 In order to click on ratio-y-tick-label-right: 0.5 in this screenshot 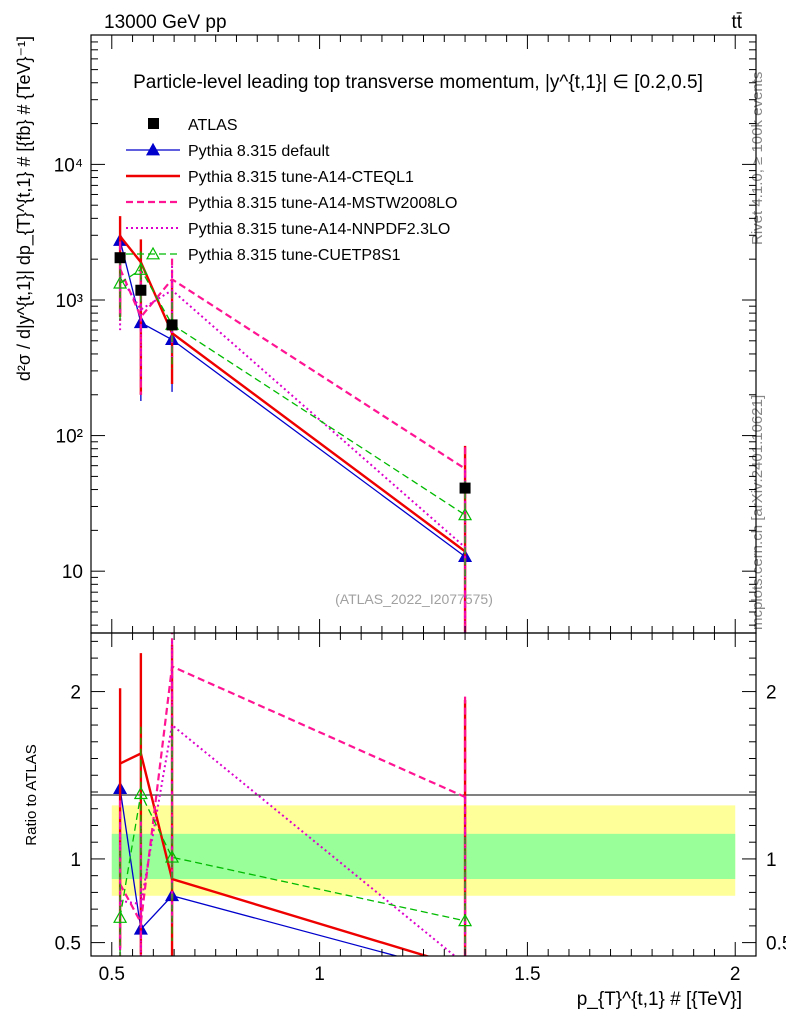, I will do `click(776, 944)`.